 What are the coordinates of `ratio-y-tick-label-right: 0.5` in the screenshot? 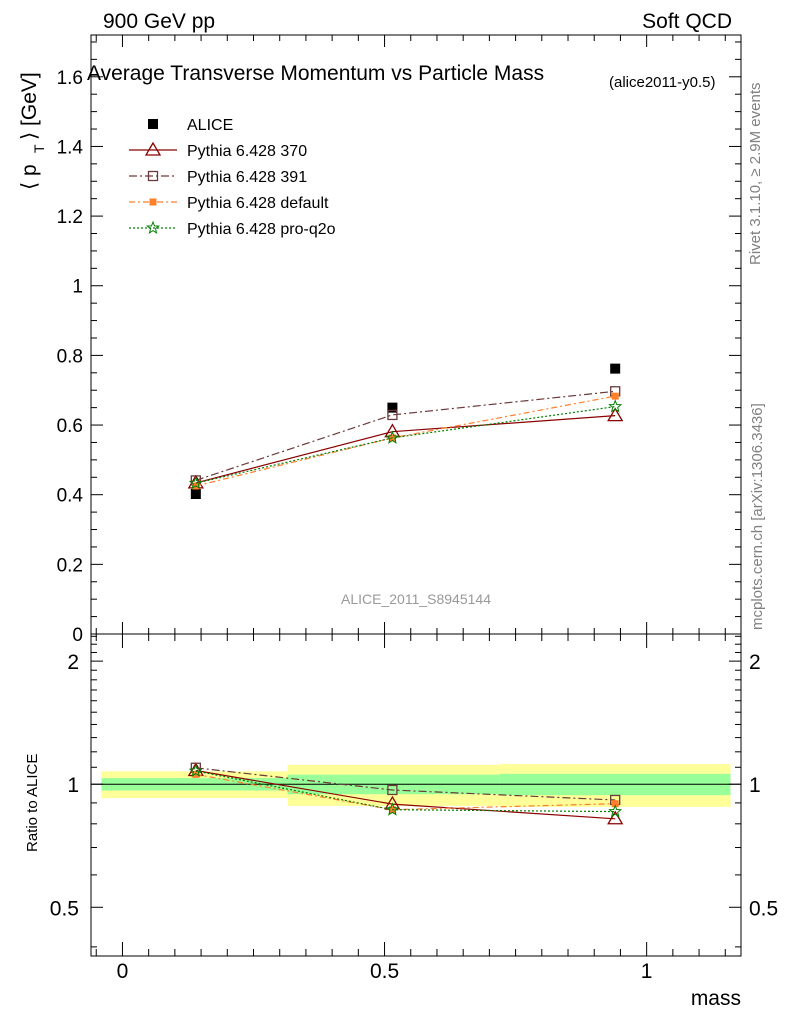 It's located at (763, 908).